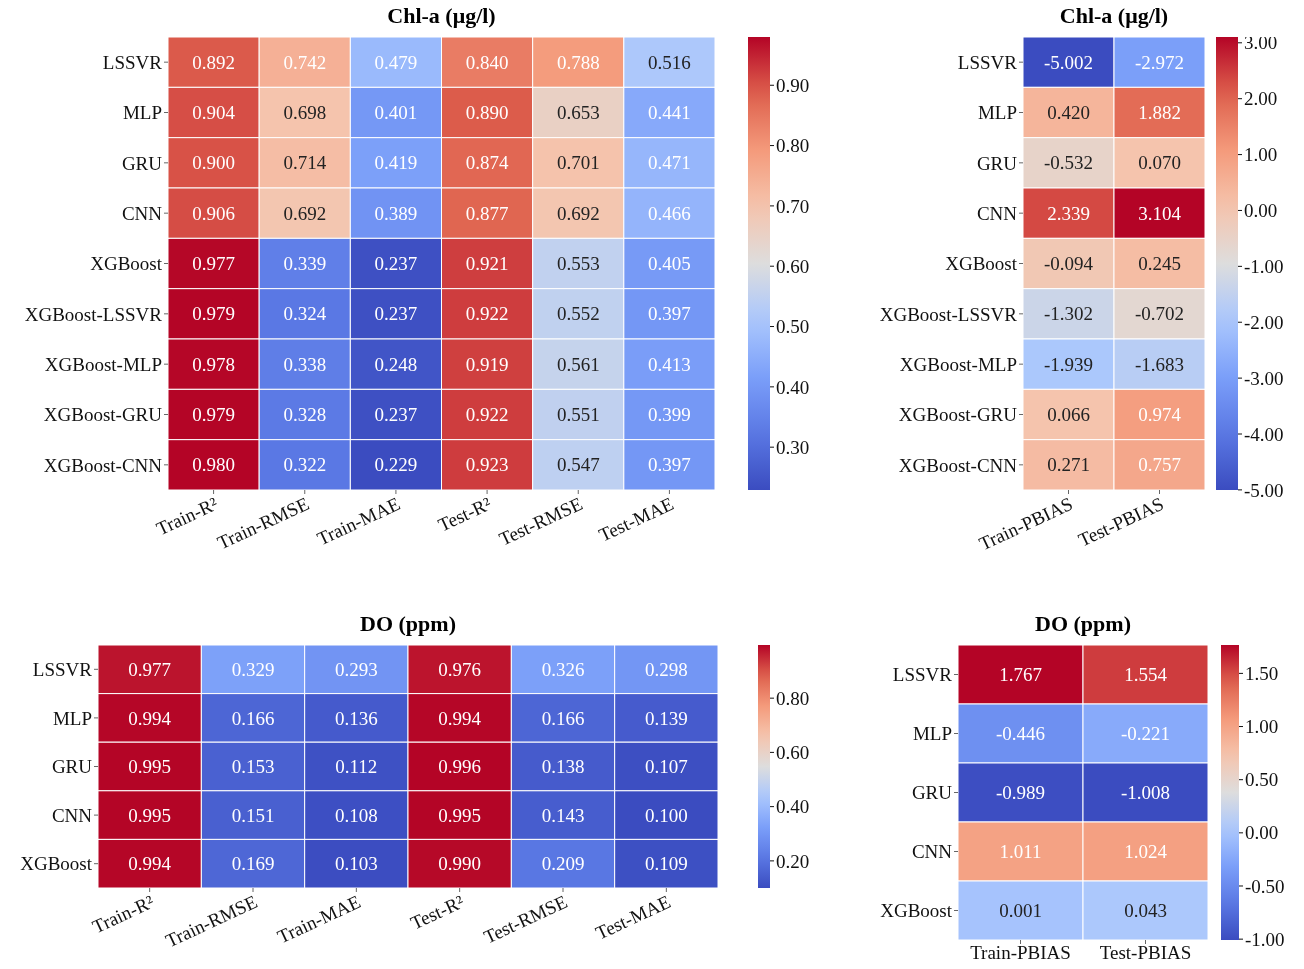 The height and width of the screenshot is (969, 1304). What do you see at coordinates (1020, 675) in the screenshot?
I see `data-label: 1.767` at bounding box center [1020, 675].